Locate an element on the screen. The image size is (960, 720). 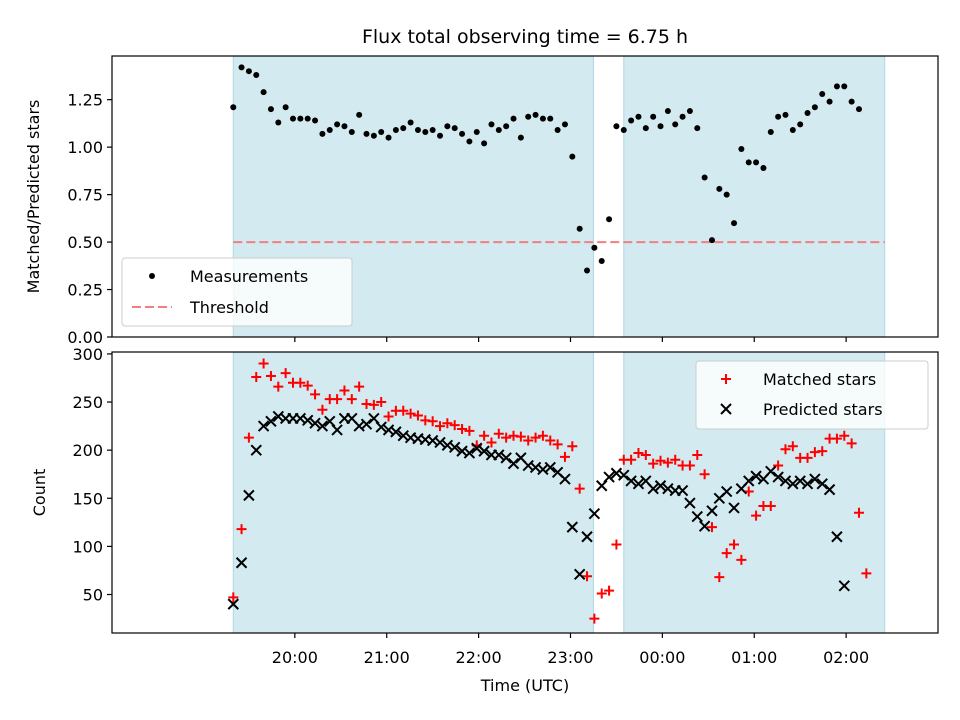
x-tick-label: 01:00 is located at coordinates (754, 657).